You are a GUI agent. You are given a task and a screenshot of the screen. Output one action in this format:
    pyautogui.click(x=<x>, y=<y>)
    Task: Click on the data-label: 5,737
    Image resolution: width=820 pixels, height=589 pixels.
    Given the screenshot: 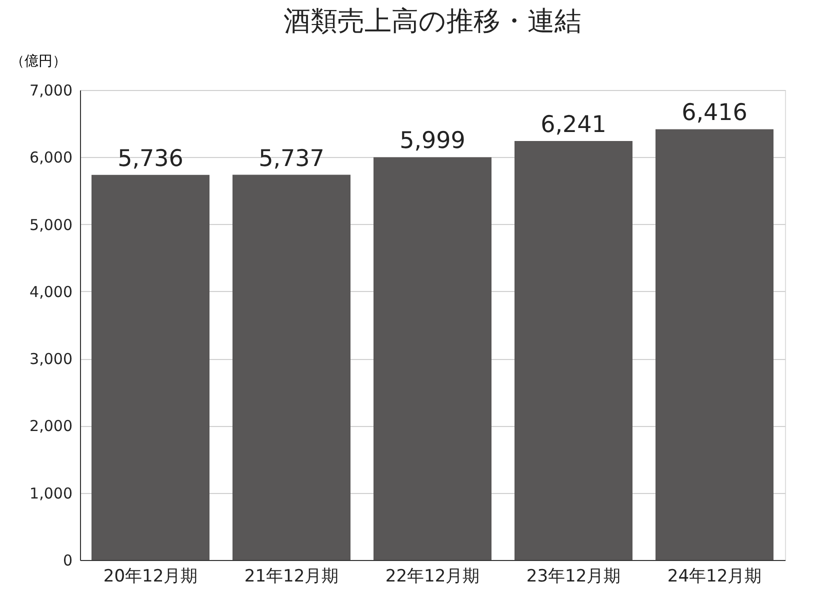 What is the action you would take?
    pyautogui.click(x=291, y=159)
    